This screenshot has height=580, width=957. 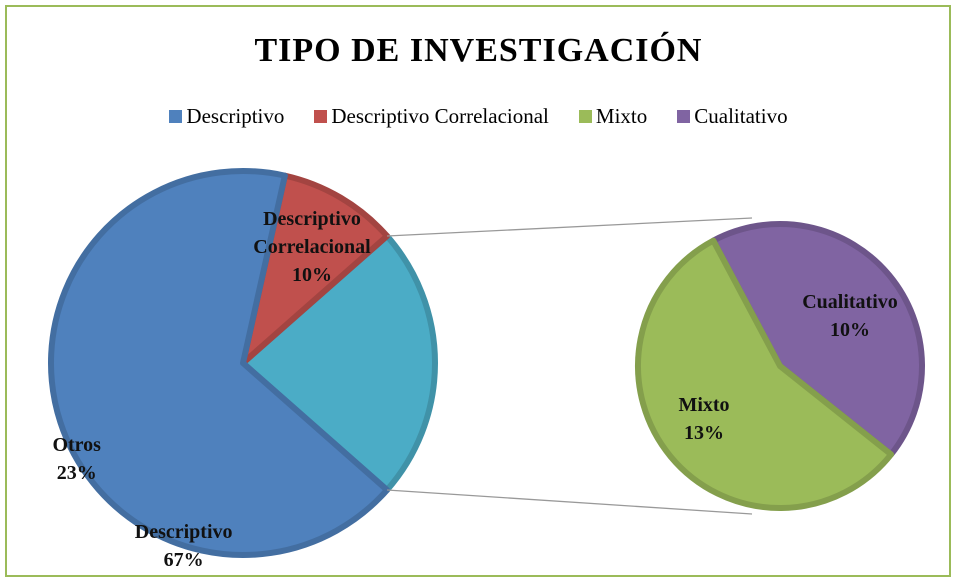 What do you see at coordinates (850, 302) in the screenshot?
I see `data-label-name: Cualitativo` at bounding box center [850, 302].